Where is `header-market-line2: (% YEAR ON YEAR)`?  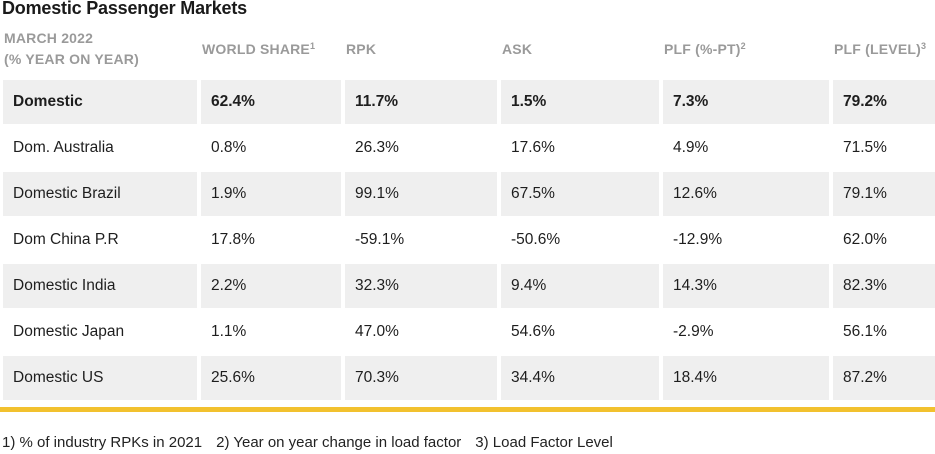 header-market-line2: (% YEAR ON YEAR) is located at coordinates (71, 59).